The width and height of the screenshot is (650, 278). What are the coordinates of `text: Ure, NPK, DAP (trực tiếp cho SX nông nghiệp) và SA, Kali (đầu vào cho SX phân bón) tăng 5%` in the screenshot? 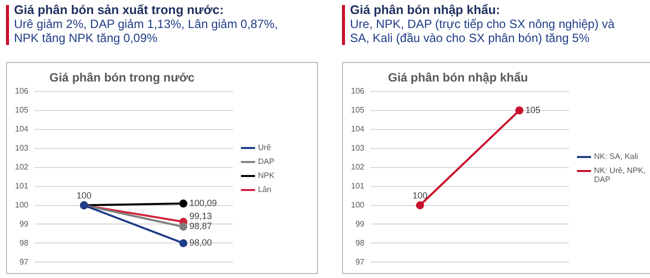 It's located at (483, 31).